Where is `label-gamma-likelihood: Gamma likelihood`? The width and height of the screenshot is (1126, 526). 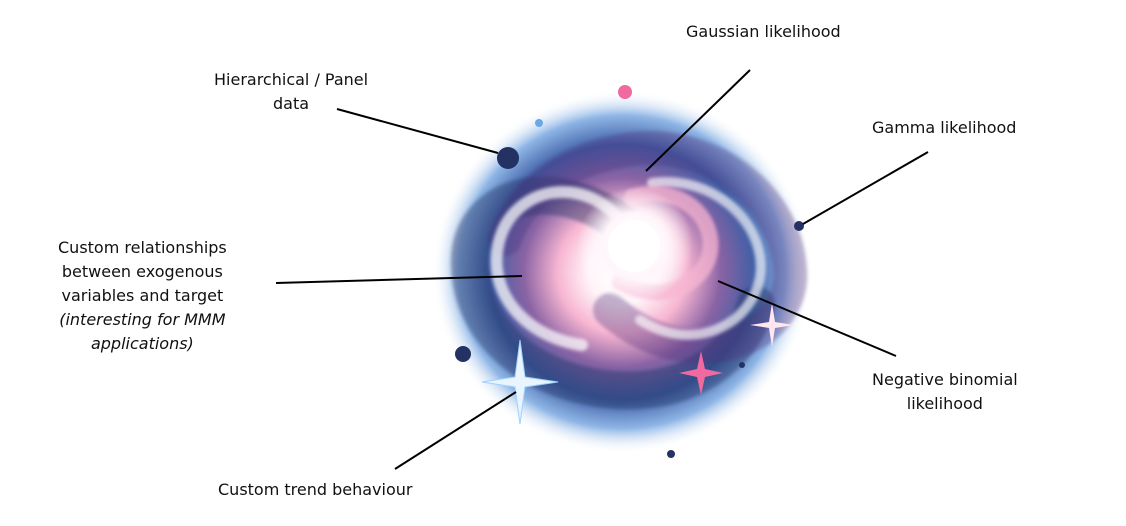 label-gamma-likelihood: Gamma likelihood is located at coordinates (944, 128).